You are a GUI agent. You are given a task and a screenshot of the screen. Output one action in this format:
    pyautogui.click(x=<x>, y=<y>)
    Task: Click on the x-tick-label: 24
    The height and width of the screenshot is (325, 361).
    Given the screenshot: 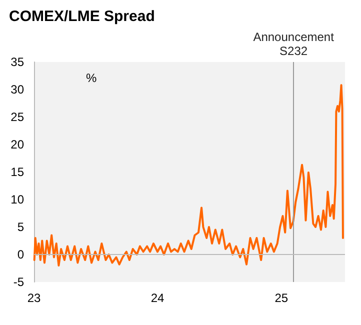 What is the action you would take?
    pyautogui.click(x=157, y=298)
    